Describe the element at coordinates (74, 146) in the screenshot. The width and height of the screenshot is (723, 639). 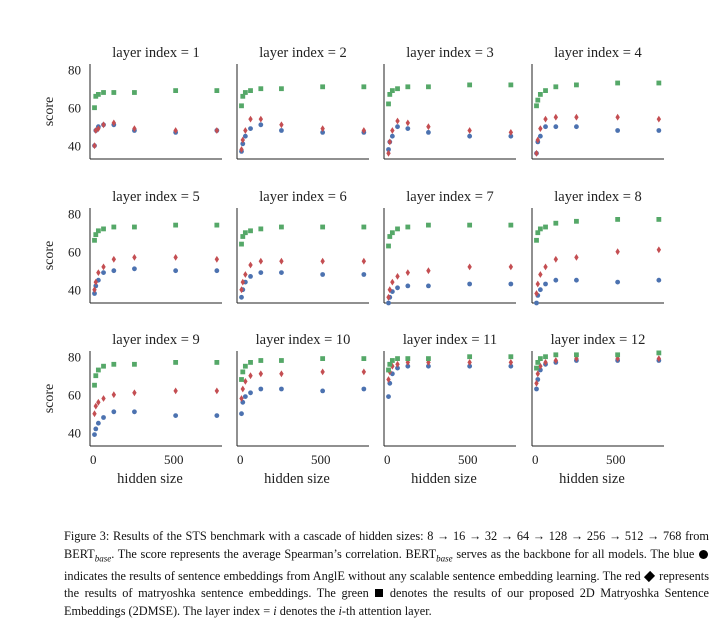
I see `y-tick-label: 40` at that location.